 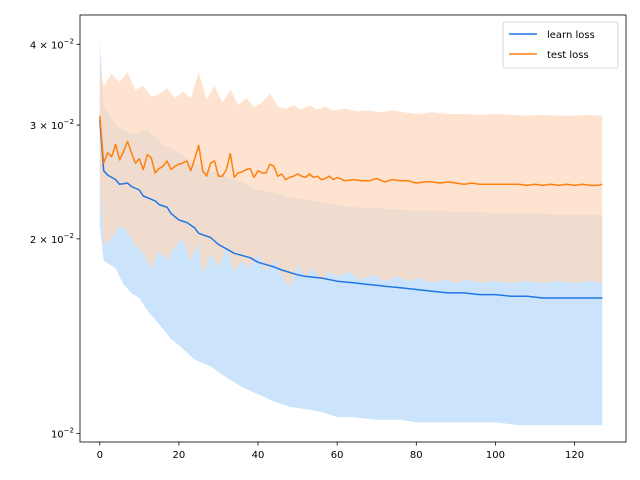 I want to click on y-tick-label: 10−2, so click(x=62, y=433).